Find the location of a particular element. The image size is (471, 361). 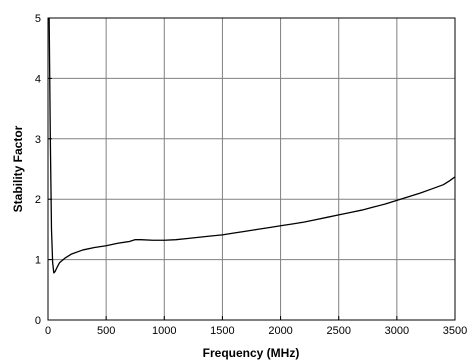

x-tick-label: 3000 is located at coordinates (397, 331).